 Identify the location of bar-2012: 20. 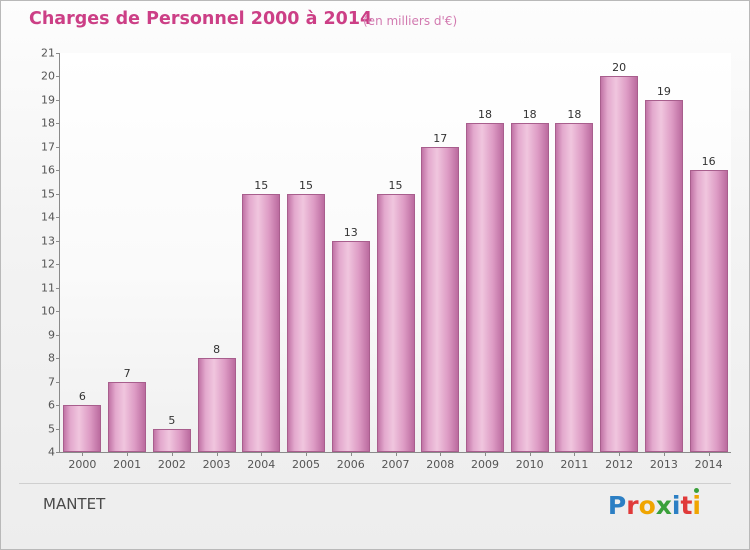
(619, 256).